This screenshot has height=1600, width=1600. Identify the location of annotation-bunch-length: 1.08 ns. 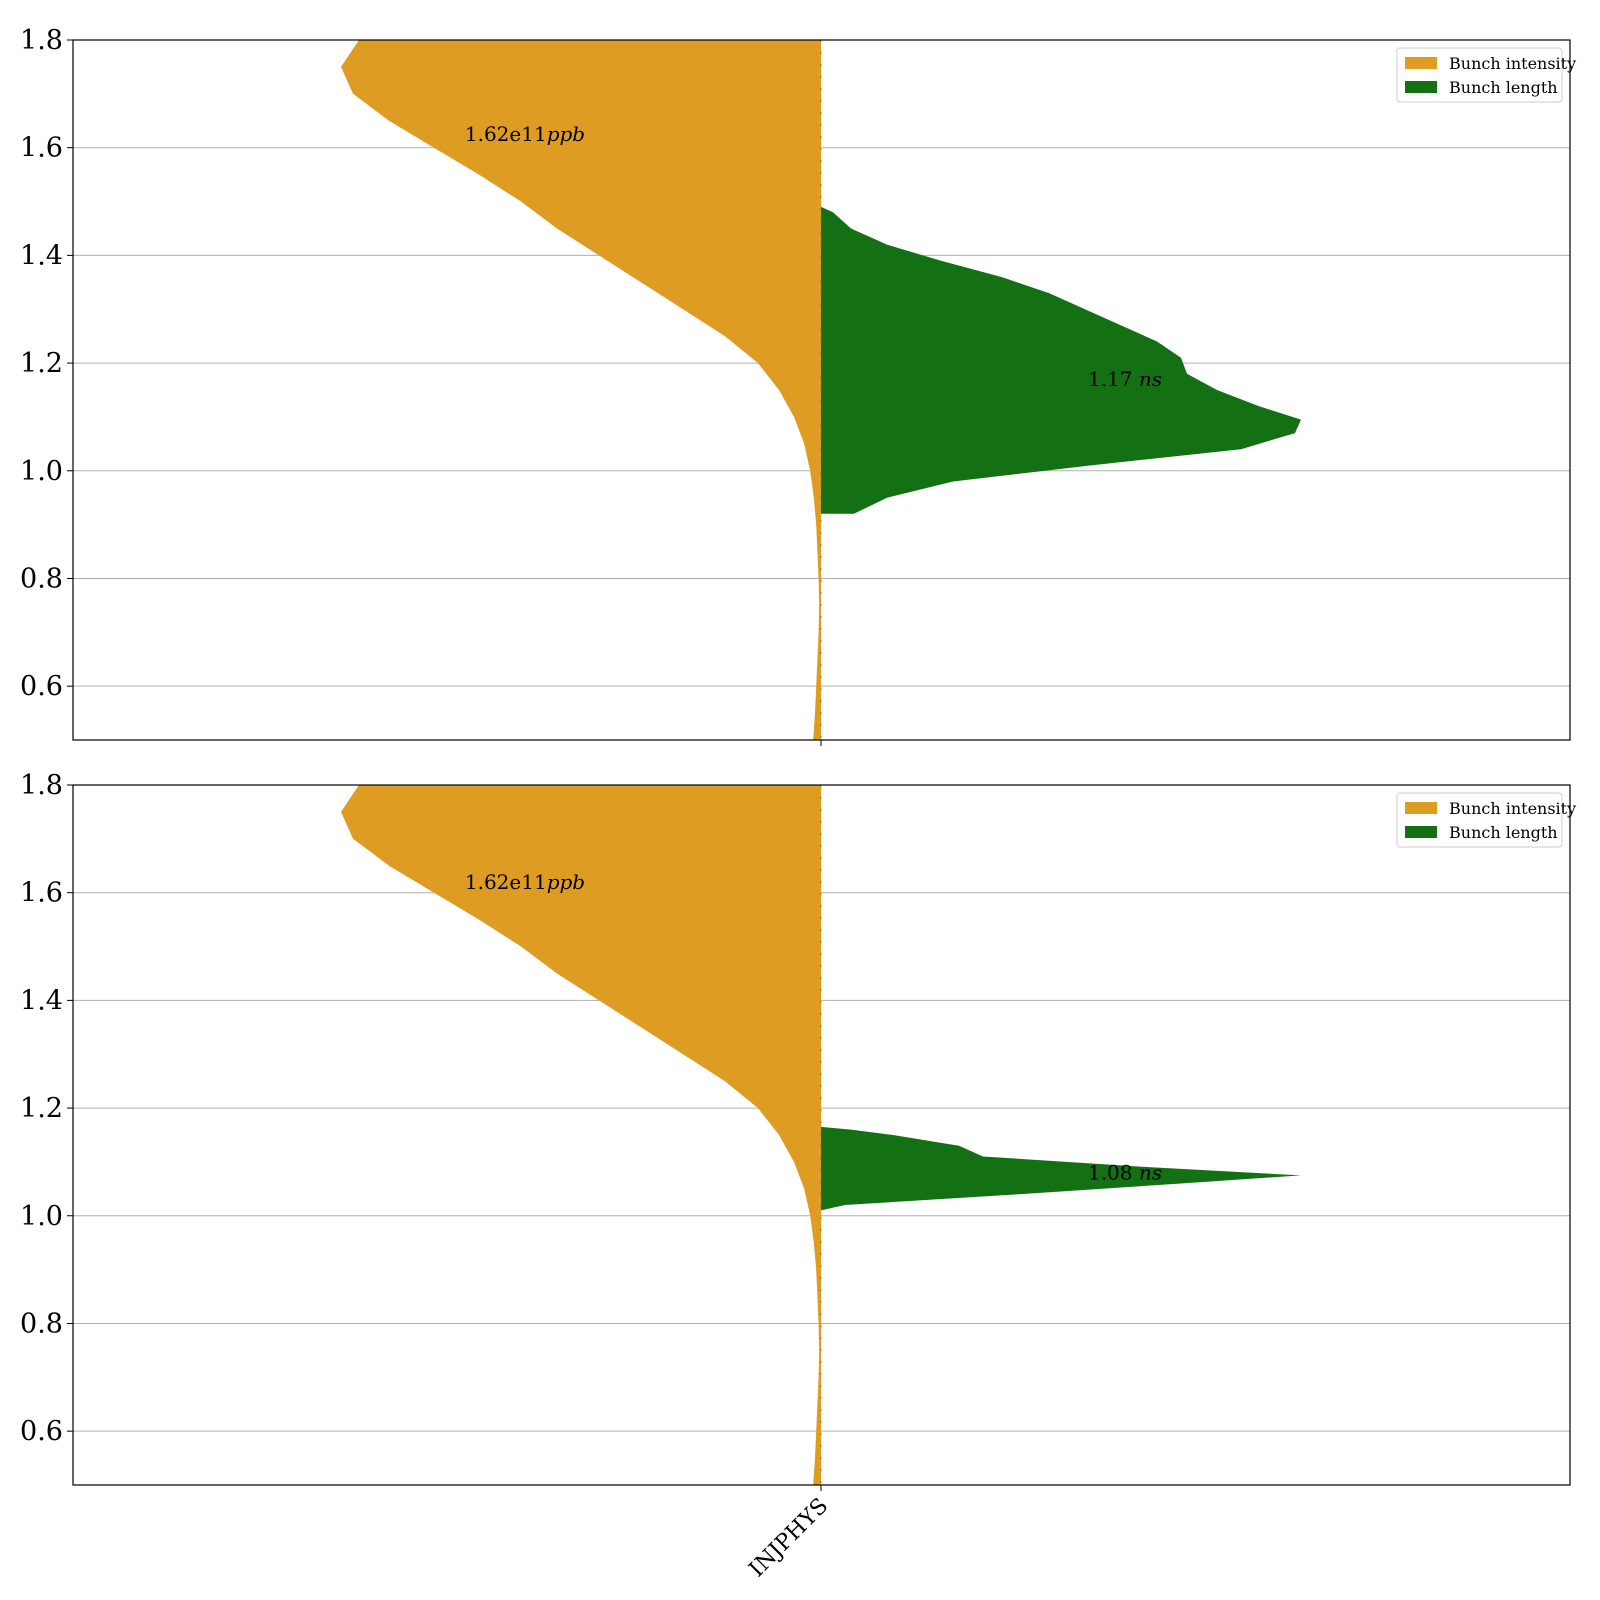
(1125, 1173).